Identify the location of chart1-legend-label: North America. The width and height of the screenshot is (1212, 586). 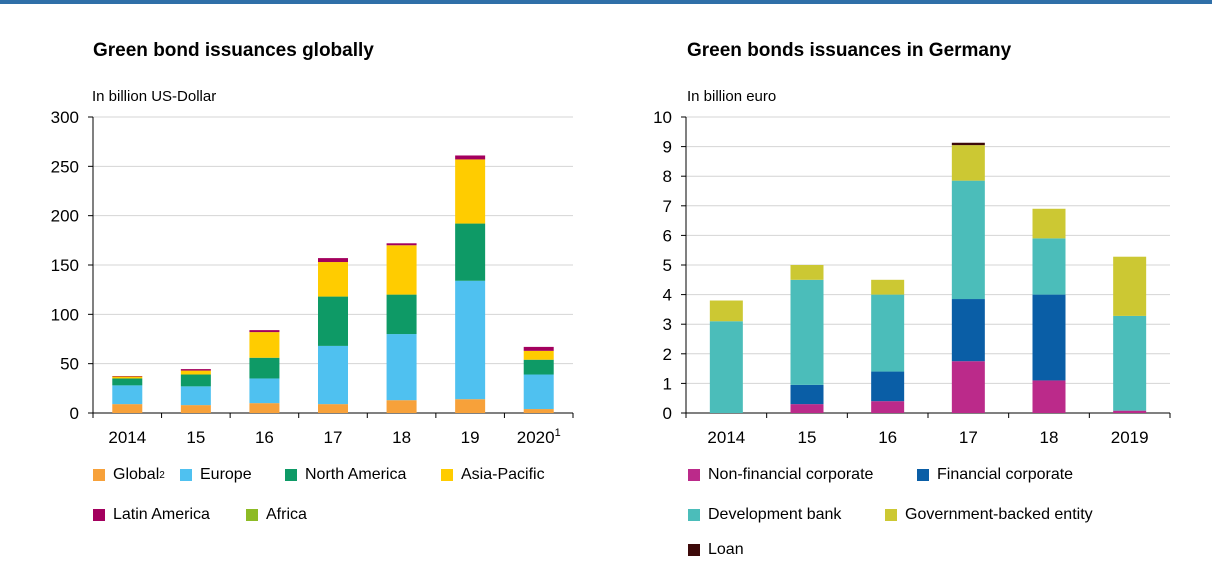
(356, 474).